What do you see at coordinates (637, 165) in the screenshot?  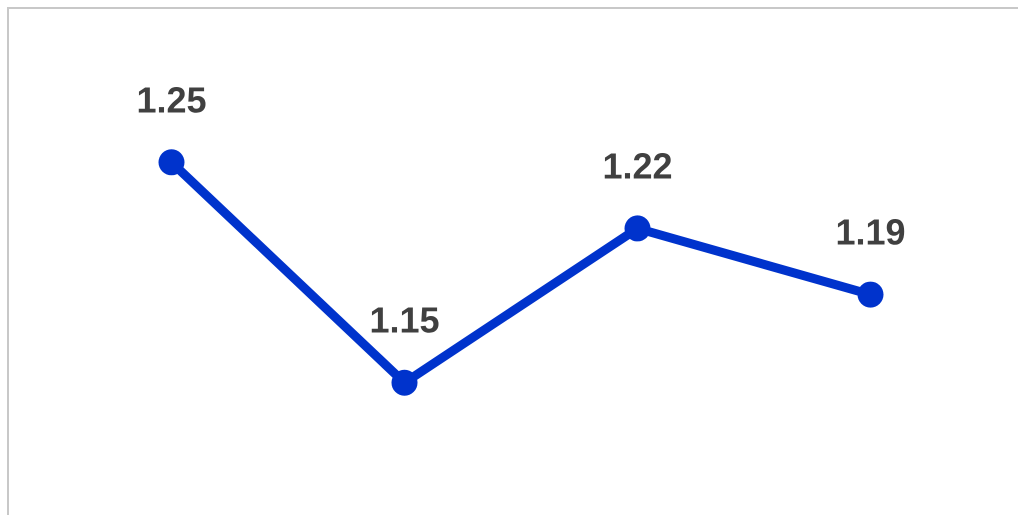 I see `data-label: 1.22` at bounding box center [637, 165].